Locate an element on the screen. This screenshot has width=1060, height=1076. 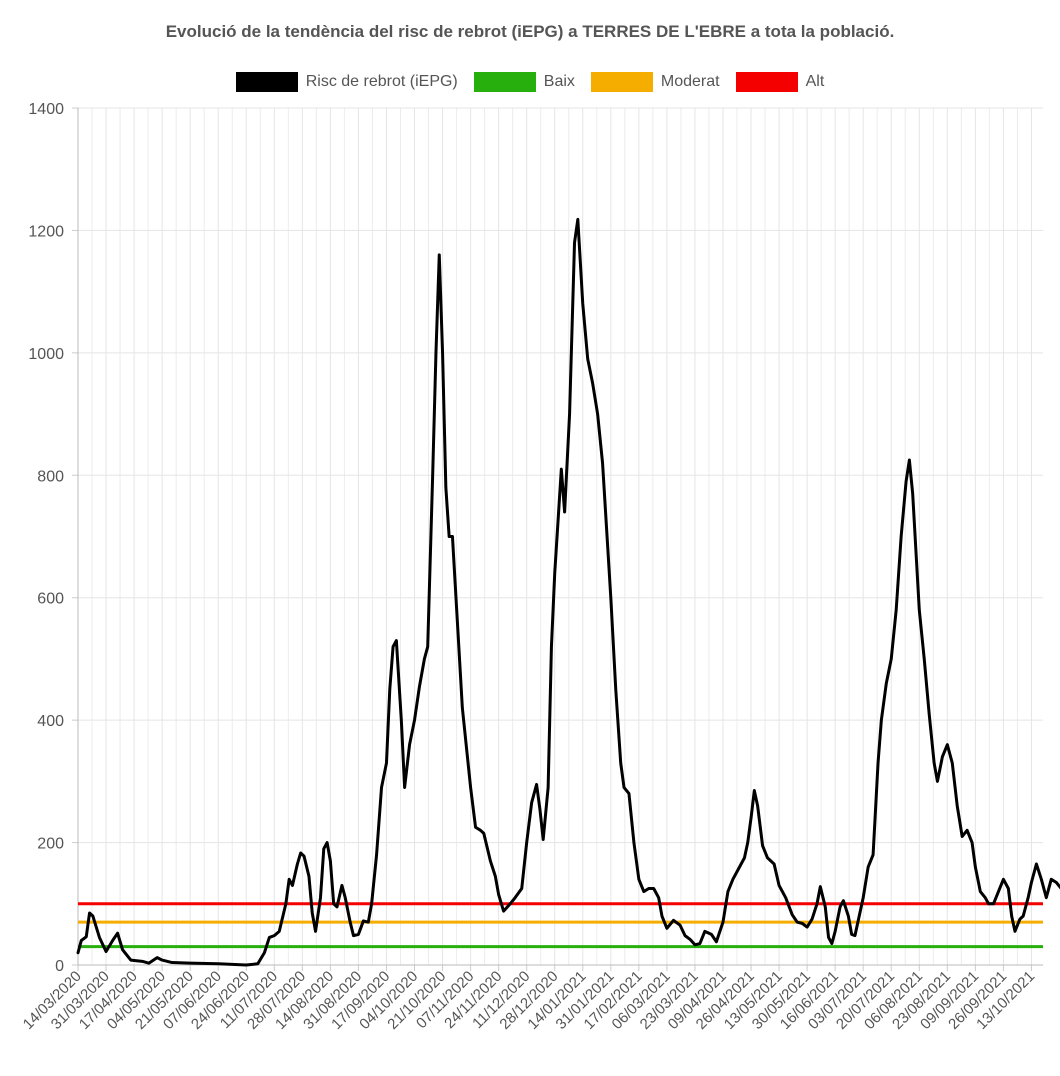
y-tick-label: 200 is located at coordinates (50, 844).